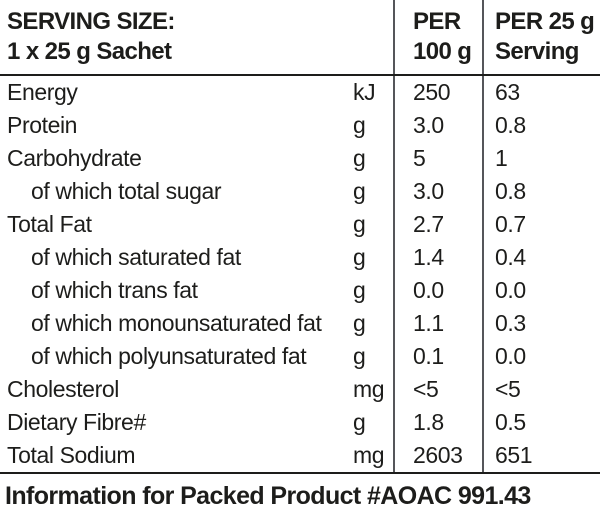 The image size is (600, 520). What do you see at coordinates (437, 158) in the screenshot?
I see `value-per-100g: 5` at bounding box center [437, 158].